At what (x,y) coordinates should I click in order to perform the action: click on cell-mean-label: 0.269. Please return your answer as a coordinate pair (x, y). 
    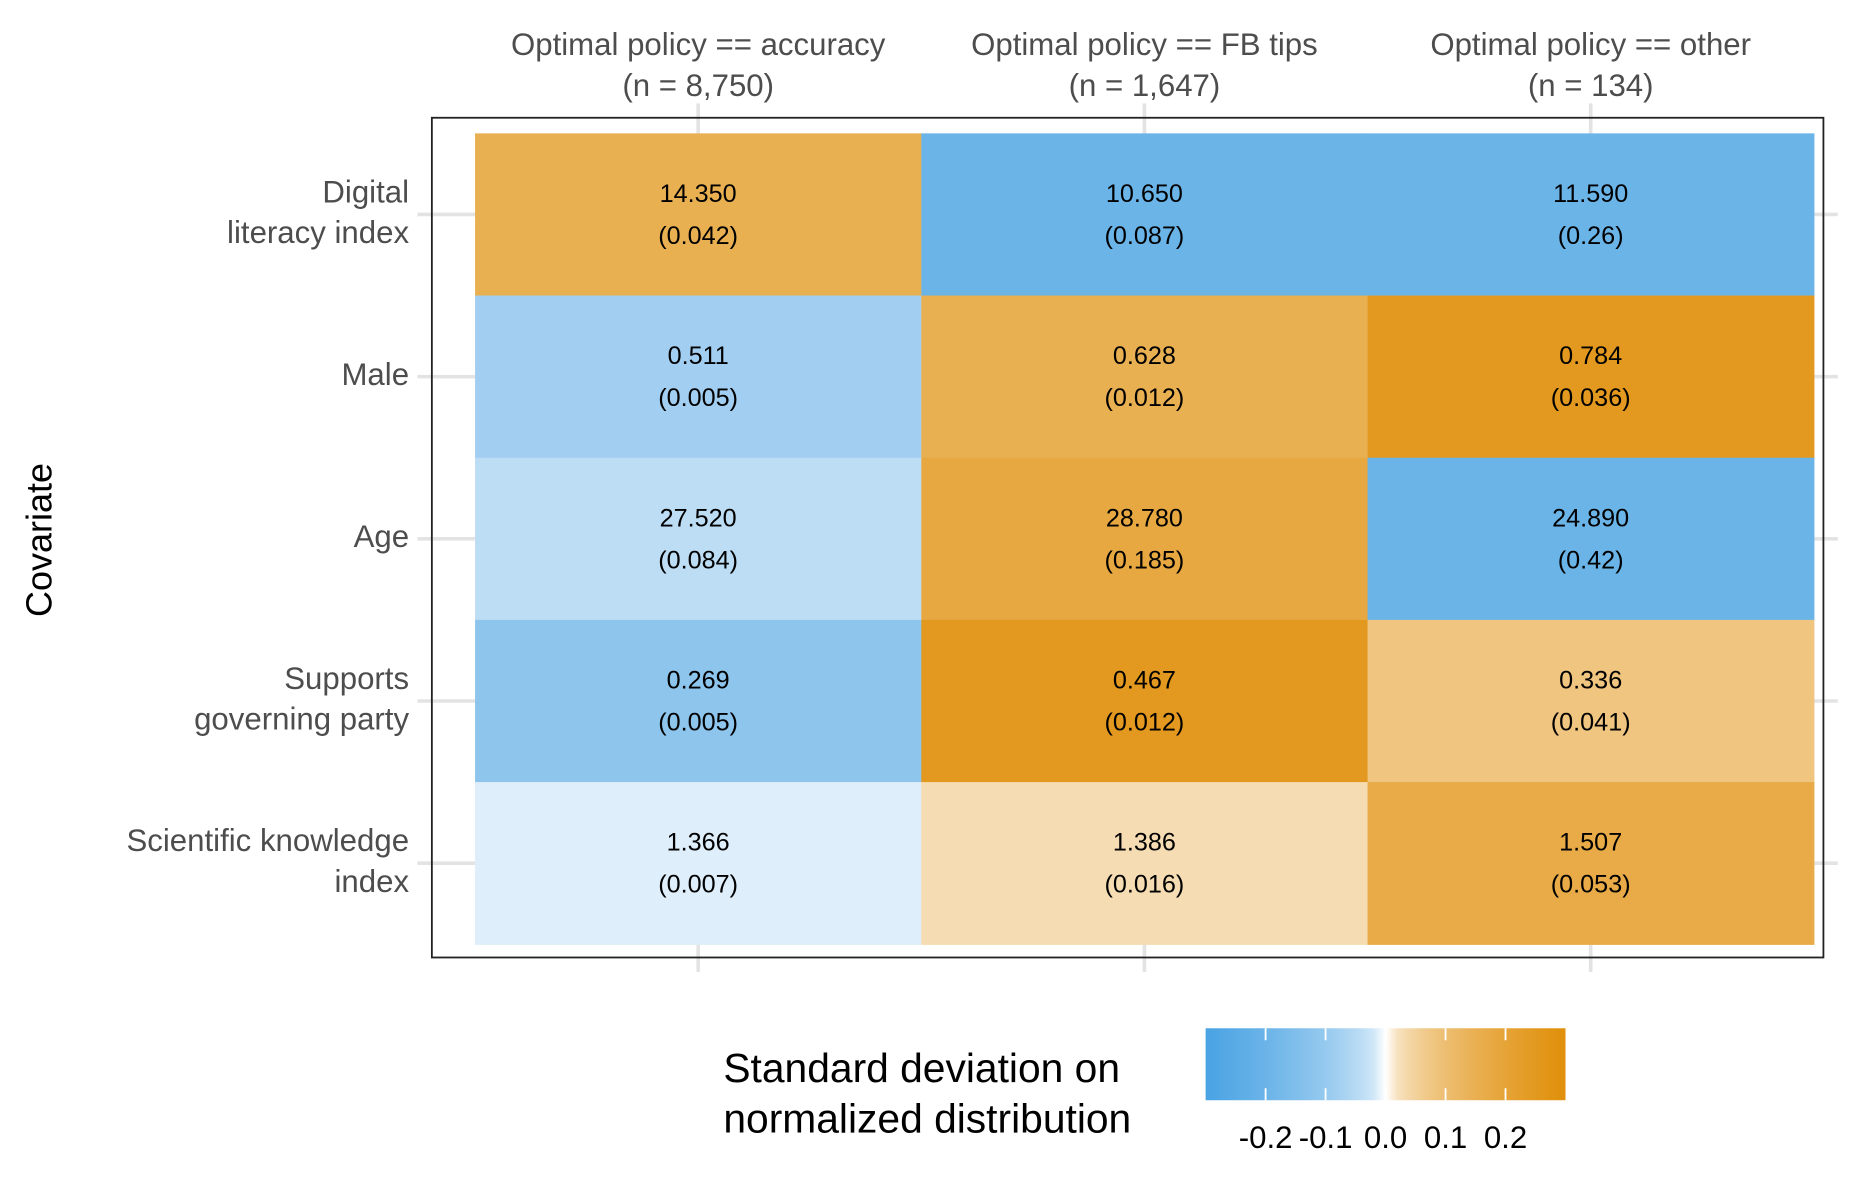
    Looking at the image, I should click on (698, 680).